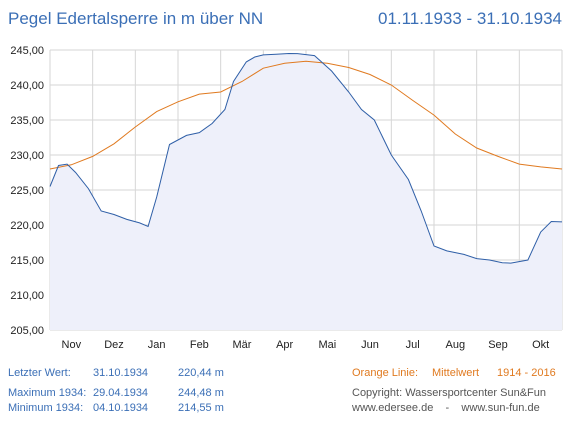  I want to click on y-tick-label: 245,00, so click(27, 51).